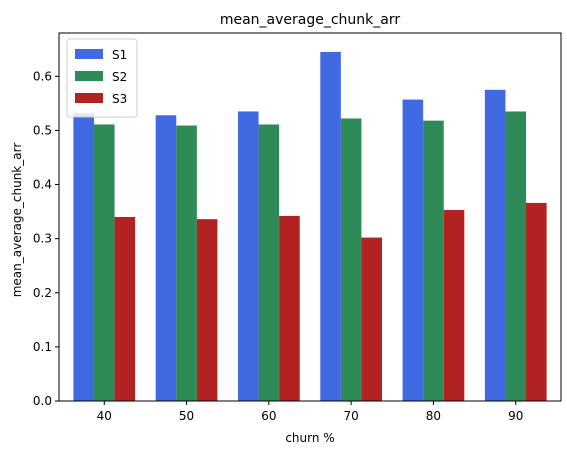  Describe the element at coordinates (119, 99) in the screenshot. I see `legend-label-s3: S3` at that location.